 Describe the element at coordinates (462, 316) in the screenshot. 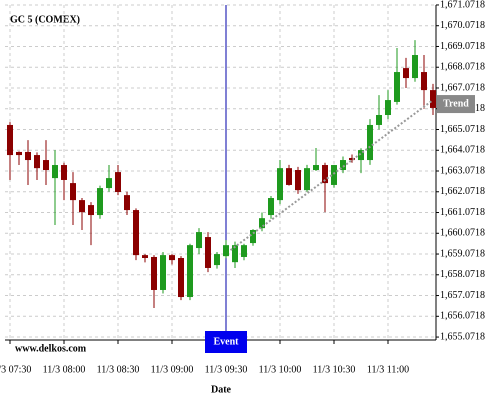

I see `y-tick-label: 1,656.0718` at that location.